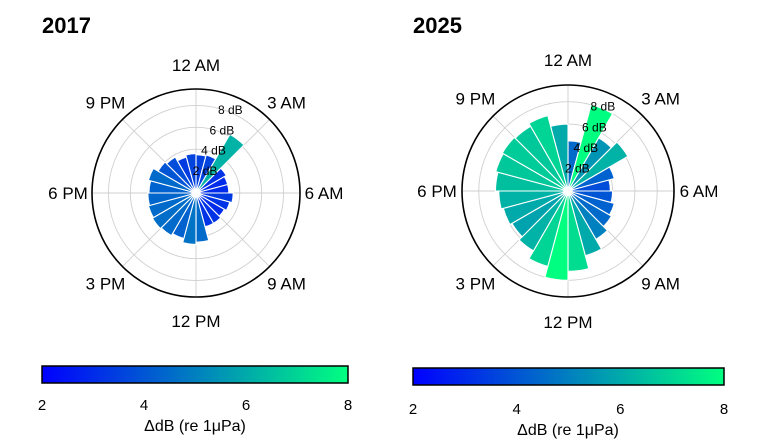  I want to click on panel-title: 2025, so click(437, 25).